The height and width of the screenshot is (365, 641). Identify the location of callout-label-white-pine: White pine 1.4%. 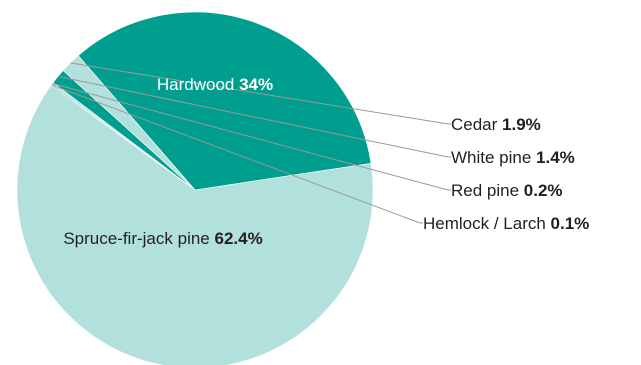
(513, 157).